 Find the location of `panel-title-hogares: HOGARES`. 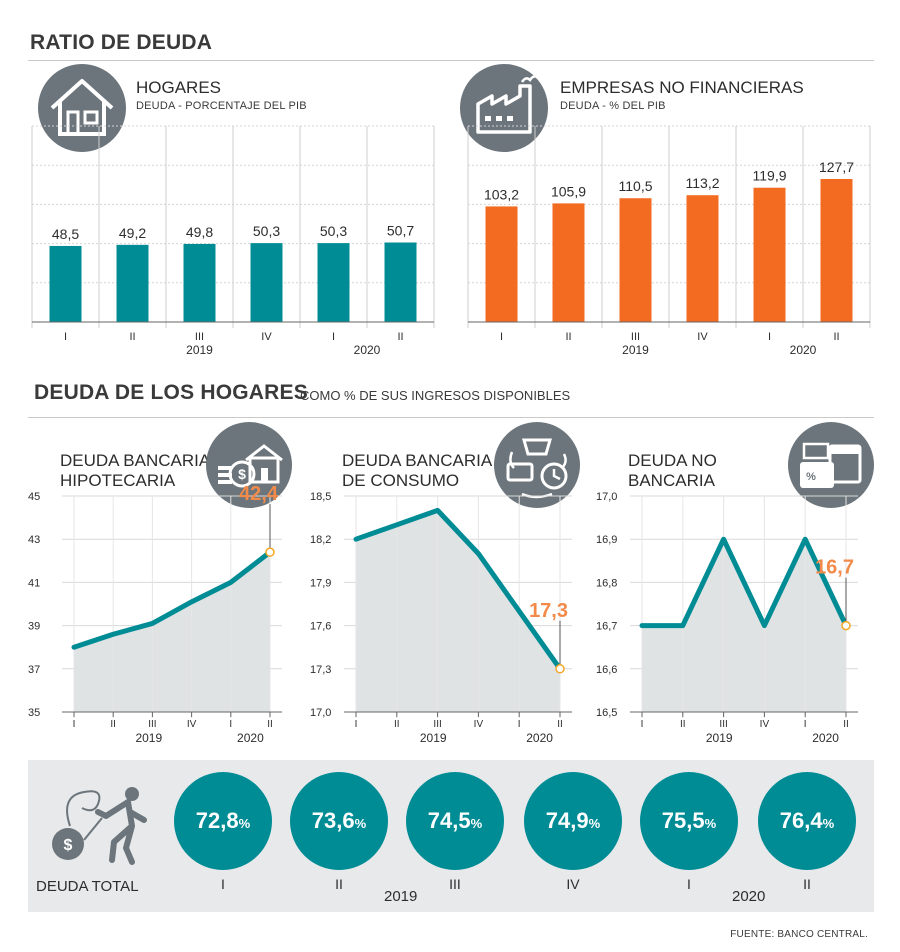

panel-title-hogares: HOGARES is located at coordinates (179, 87).